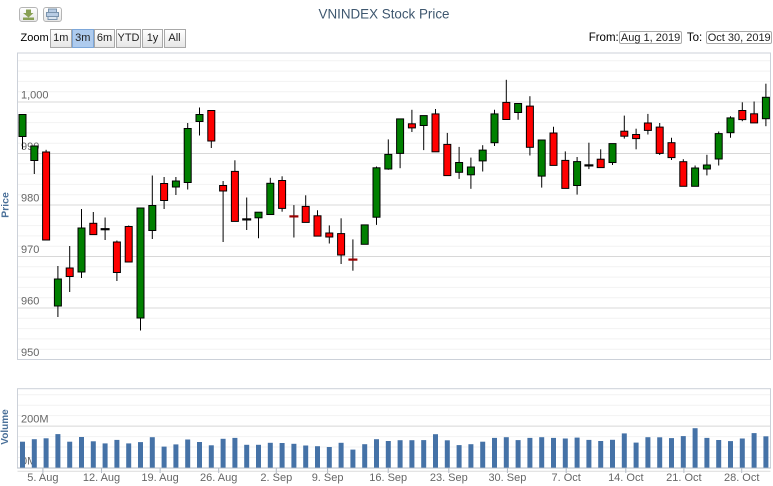 This screenshot has height=486, width=773. I want to click on svg-text: 14. Oct, so click(625, 478).